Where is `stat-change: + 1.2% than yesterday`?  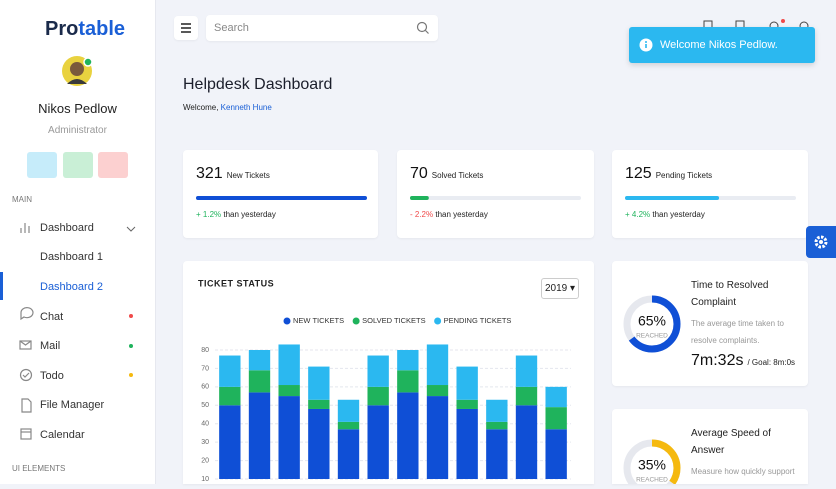 stat-change: + 1.2% than yesterday is located at coordinates (236, 214).